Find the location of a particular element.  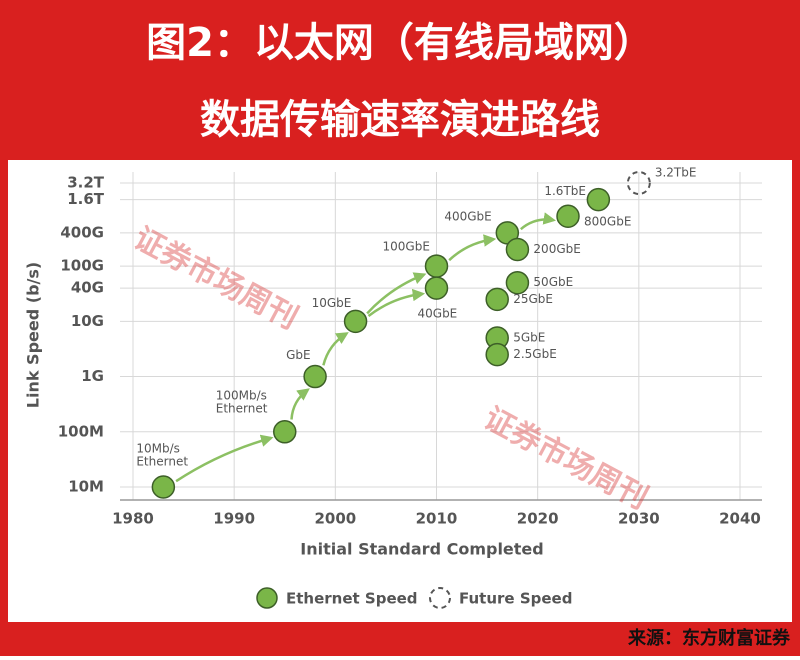

point-label: 10GbE is located at coordinates (332, 303).